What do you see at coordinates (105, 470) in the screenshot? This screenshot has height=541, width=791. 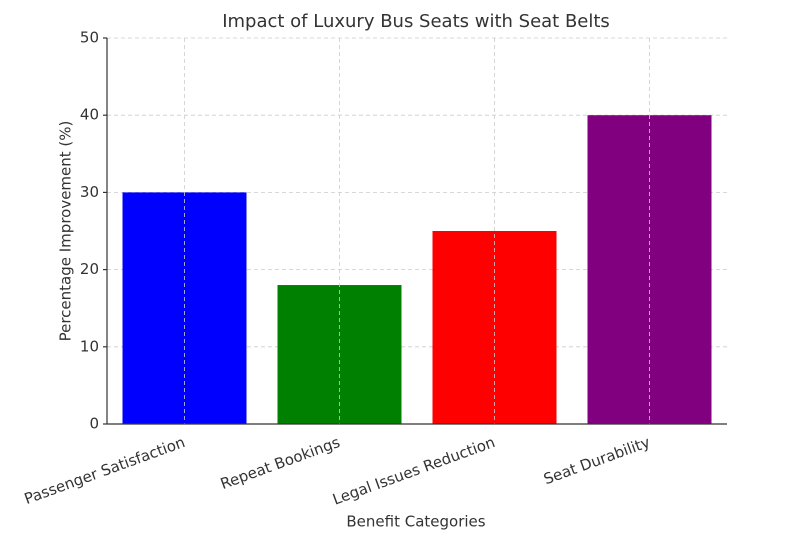 I see `x-tick-label: Passenger Satisfaction` at bounding box center [105, 470].